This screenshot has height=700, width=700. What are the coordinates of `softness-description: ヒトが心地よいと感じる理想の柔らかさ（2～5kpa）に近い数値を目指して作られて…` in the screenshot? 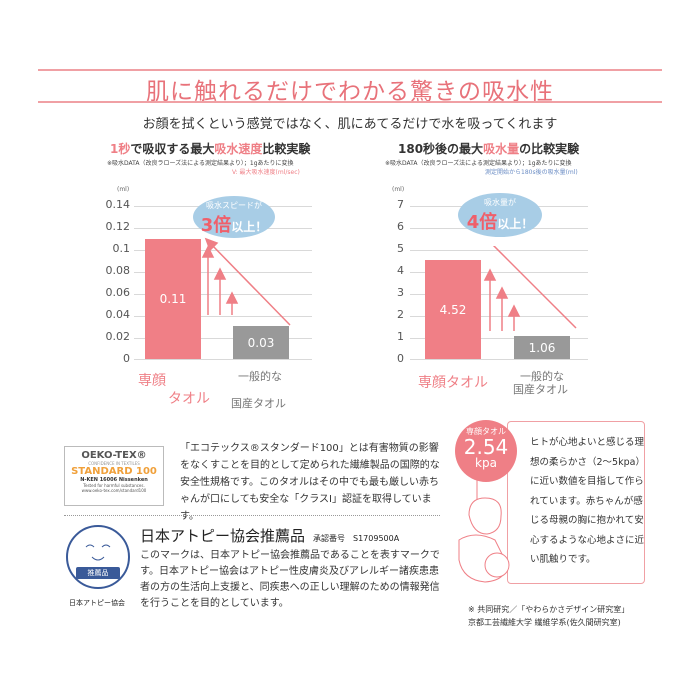 It's located at (587, 501).